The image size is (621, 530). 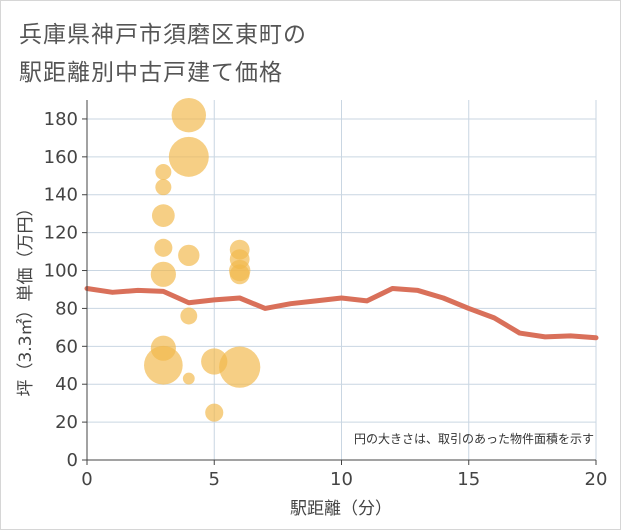 I want to click on average-line-layer, so click(x=341, y=313).